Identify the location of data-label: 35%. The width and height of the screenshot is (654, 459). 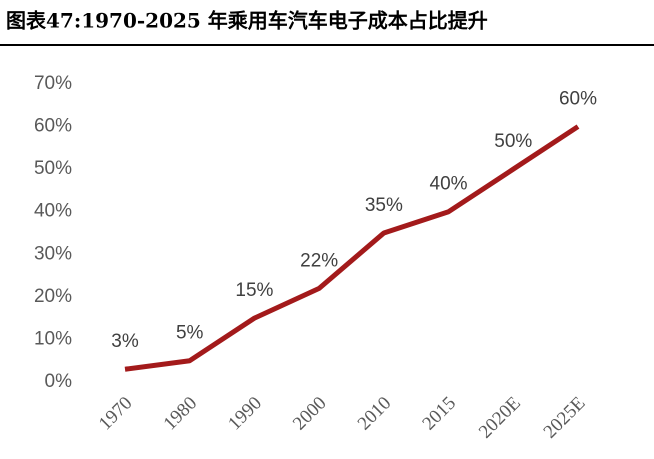
(384, 205).